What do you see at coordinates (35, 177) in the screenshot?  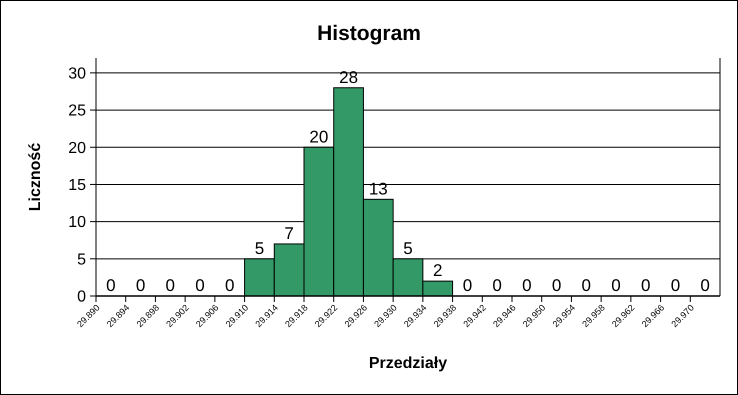 I see `y-axis-title: Liczność` at bounding box center [35, 177].